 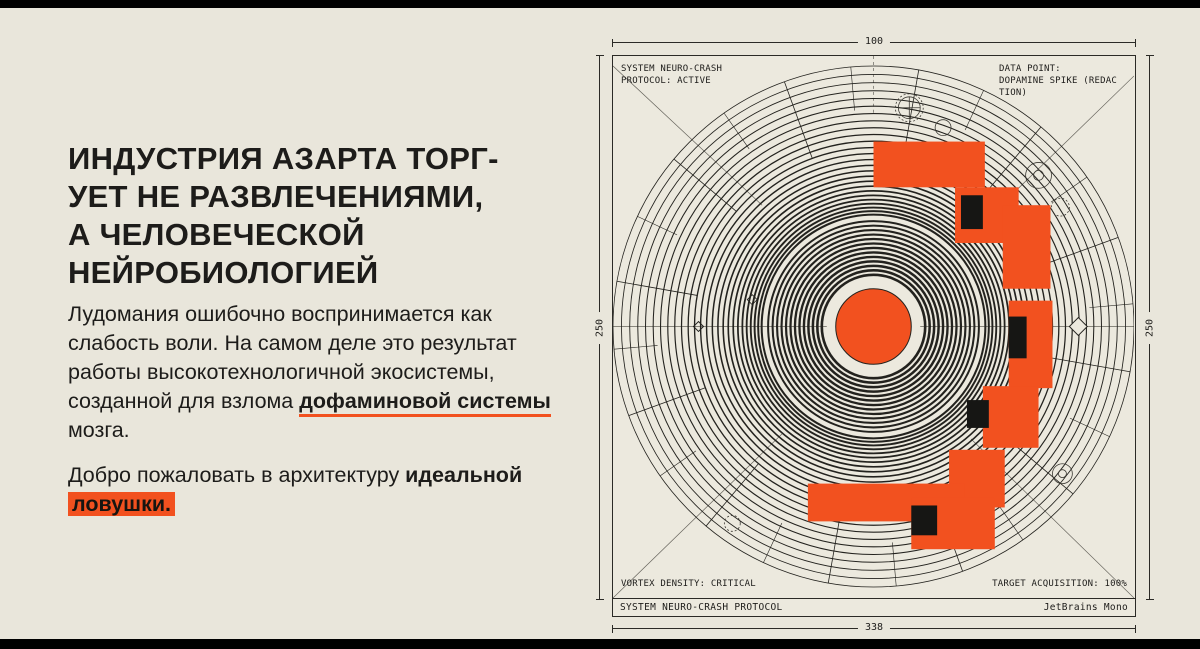 I want to click on dimension-left: 250, so click(x=600, y=327).